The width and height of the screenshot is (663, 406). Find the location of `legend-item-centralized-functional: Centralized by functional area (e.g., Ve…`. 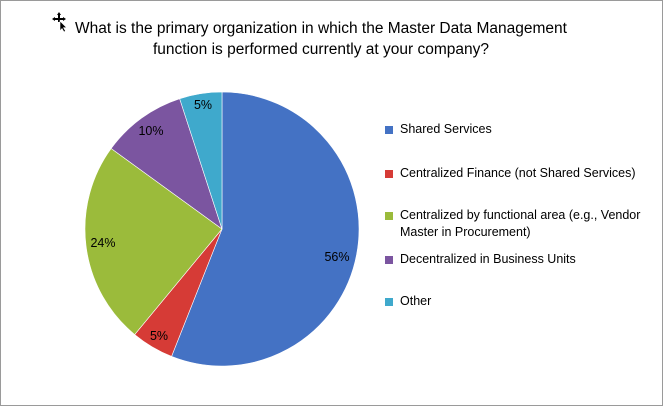

legend-item-centralized-functional: Centralized by functional area (e.g., Ve… is located at coordinates (512, 224).